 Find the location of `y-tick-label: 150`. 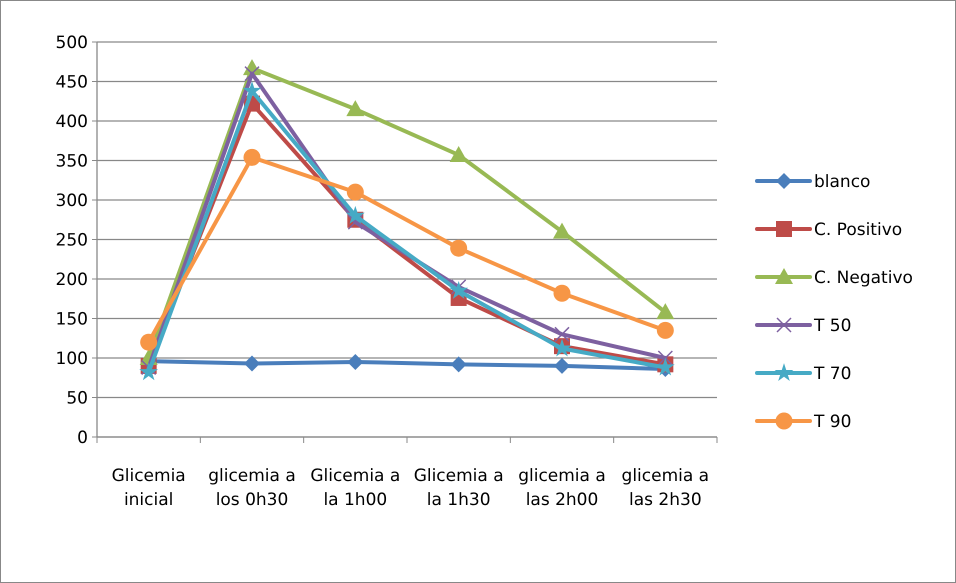

y-tick-label: 150 is located at coordinates (72, 319).